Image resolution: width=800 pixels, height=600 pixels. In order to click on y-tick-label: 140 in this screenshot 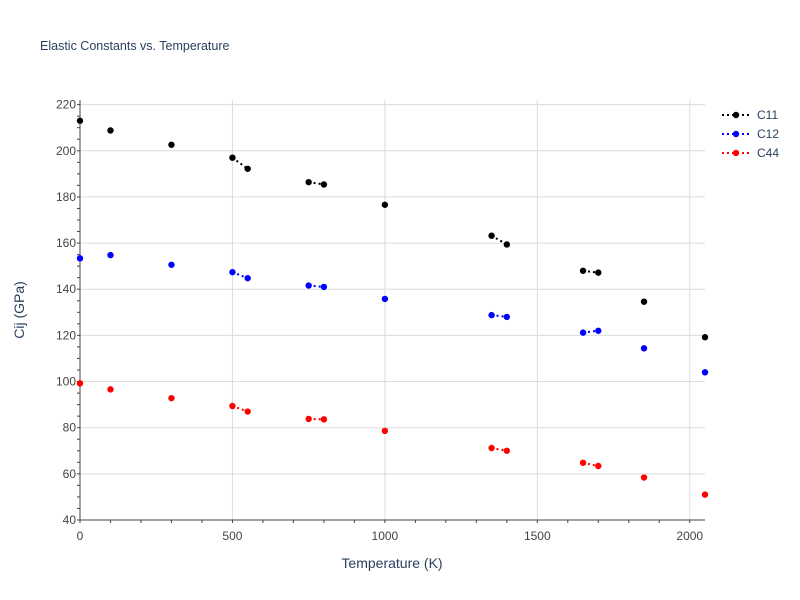, I will do `click(66, 289)`.